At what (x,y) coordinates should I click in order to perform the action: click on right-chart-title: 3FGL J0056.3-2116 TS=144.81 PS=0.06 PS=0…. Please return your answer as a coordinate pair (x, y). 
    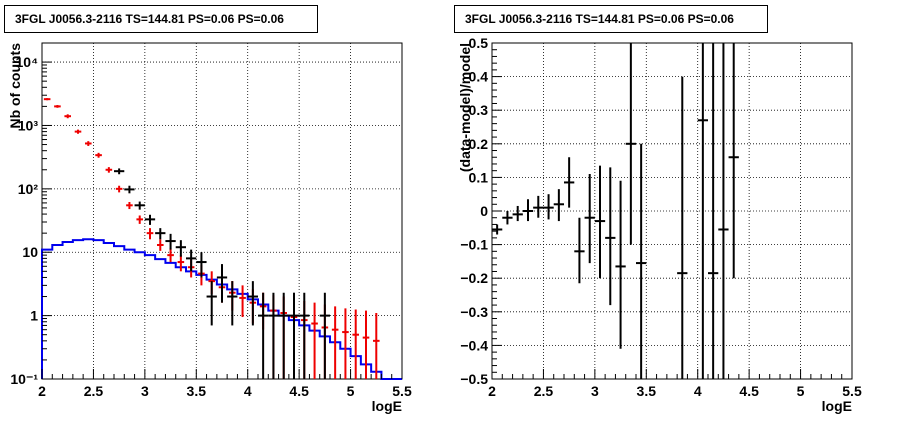
    Looking at the image, I should click on (611, 19).